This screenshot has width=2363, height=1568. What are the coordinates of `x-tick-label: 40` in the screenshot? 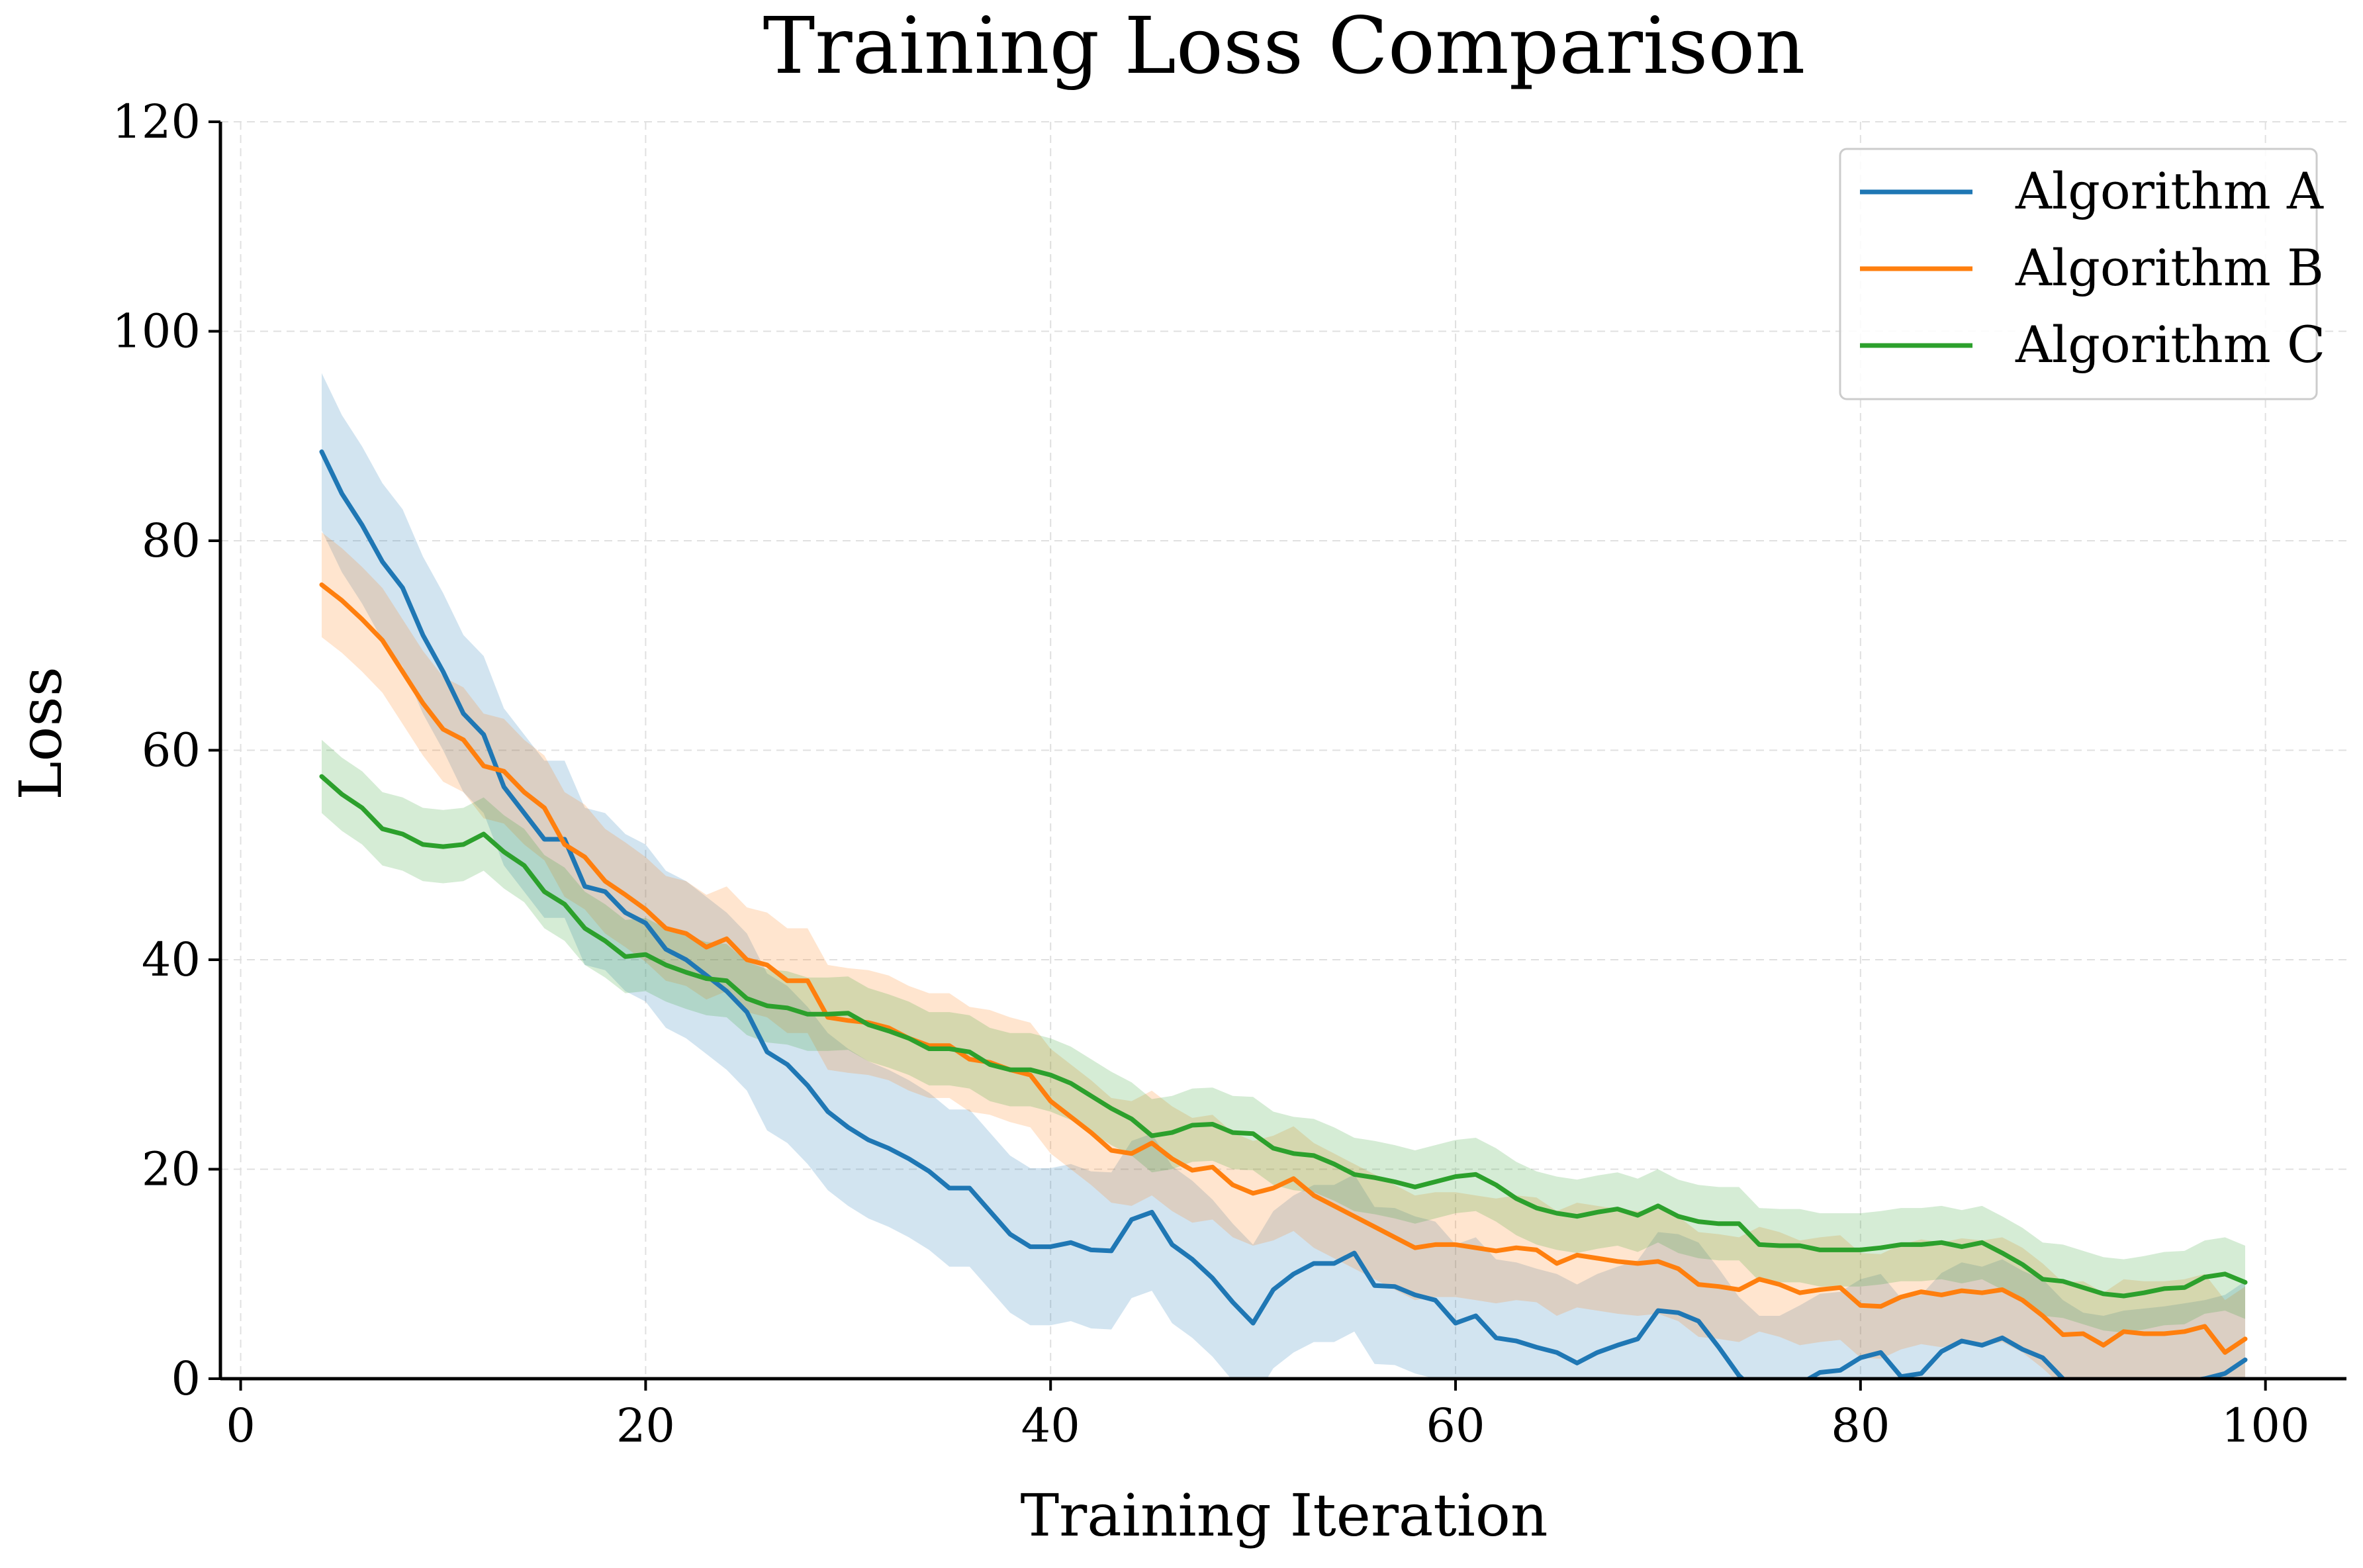 It's located at (1050, 1426).